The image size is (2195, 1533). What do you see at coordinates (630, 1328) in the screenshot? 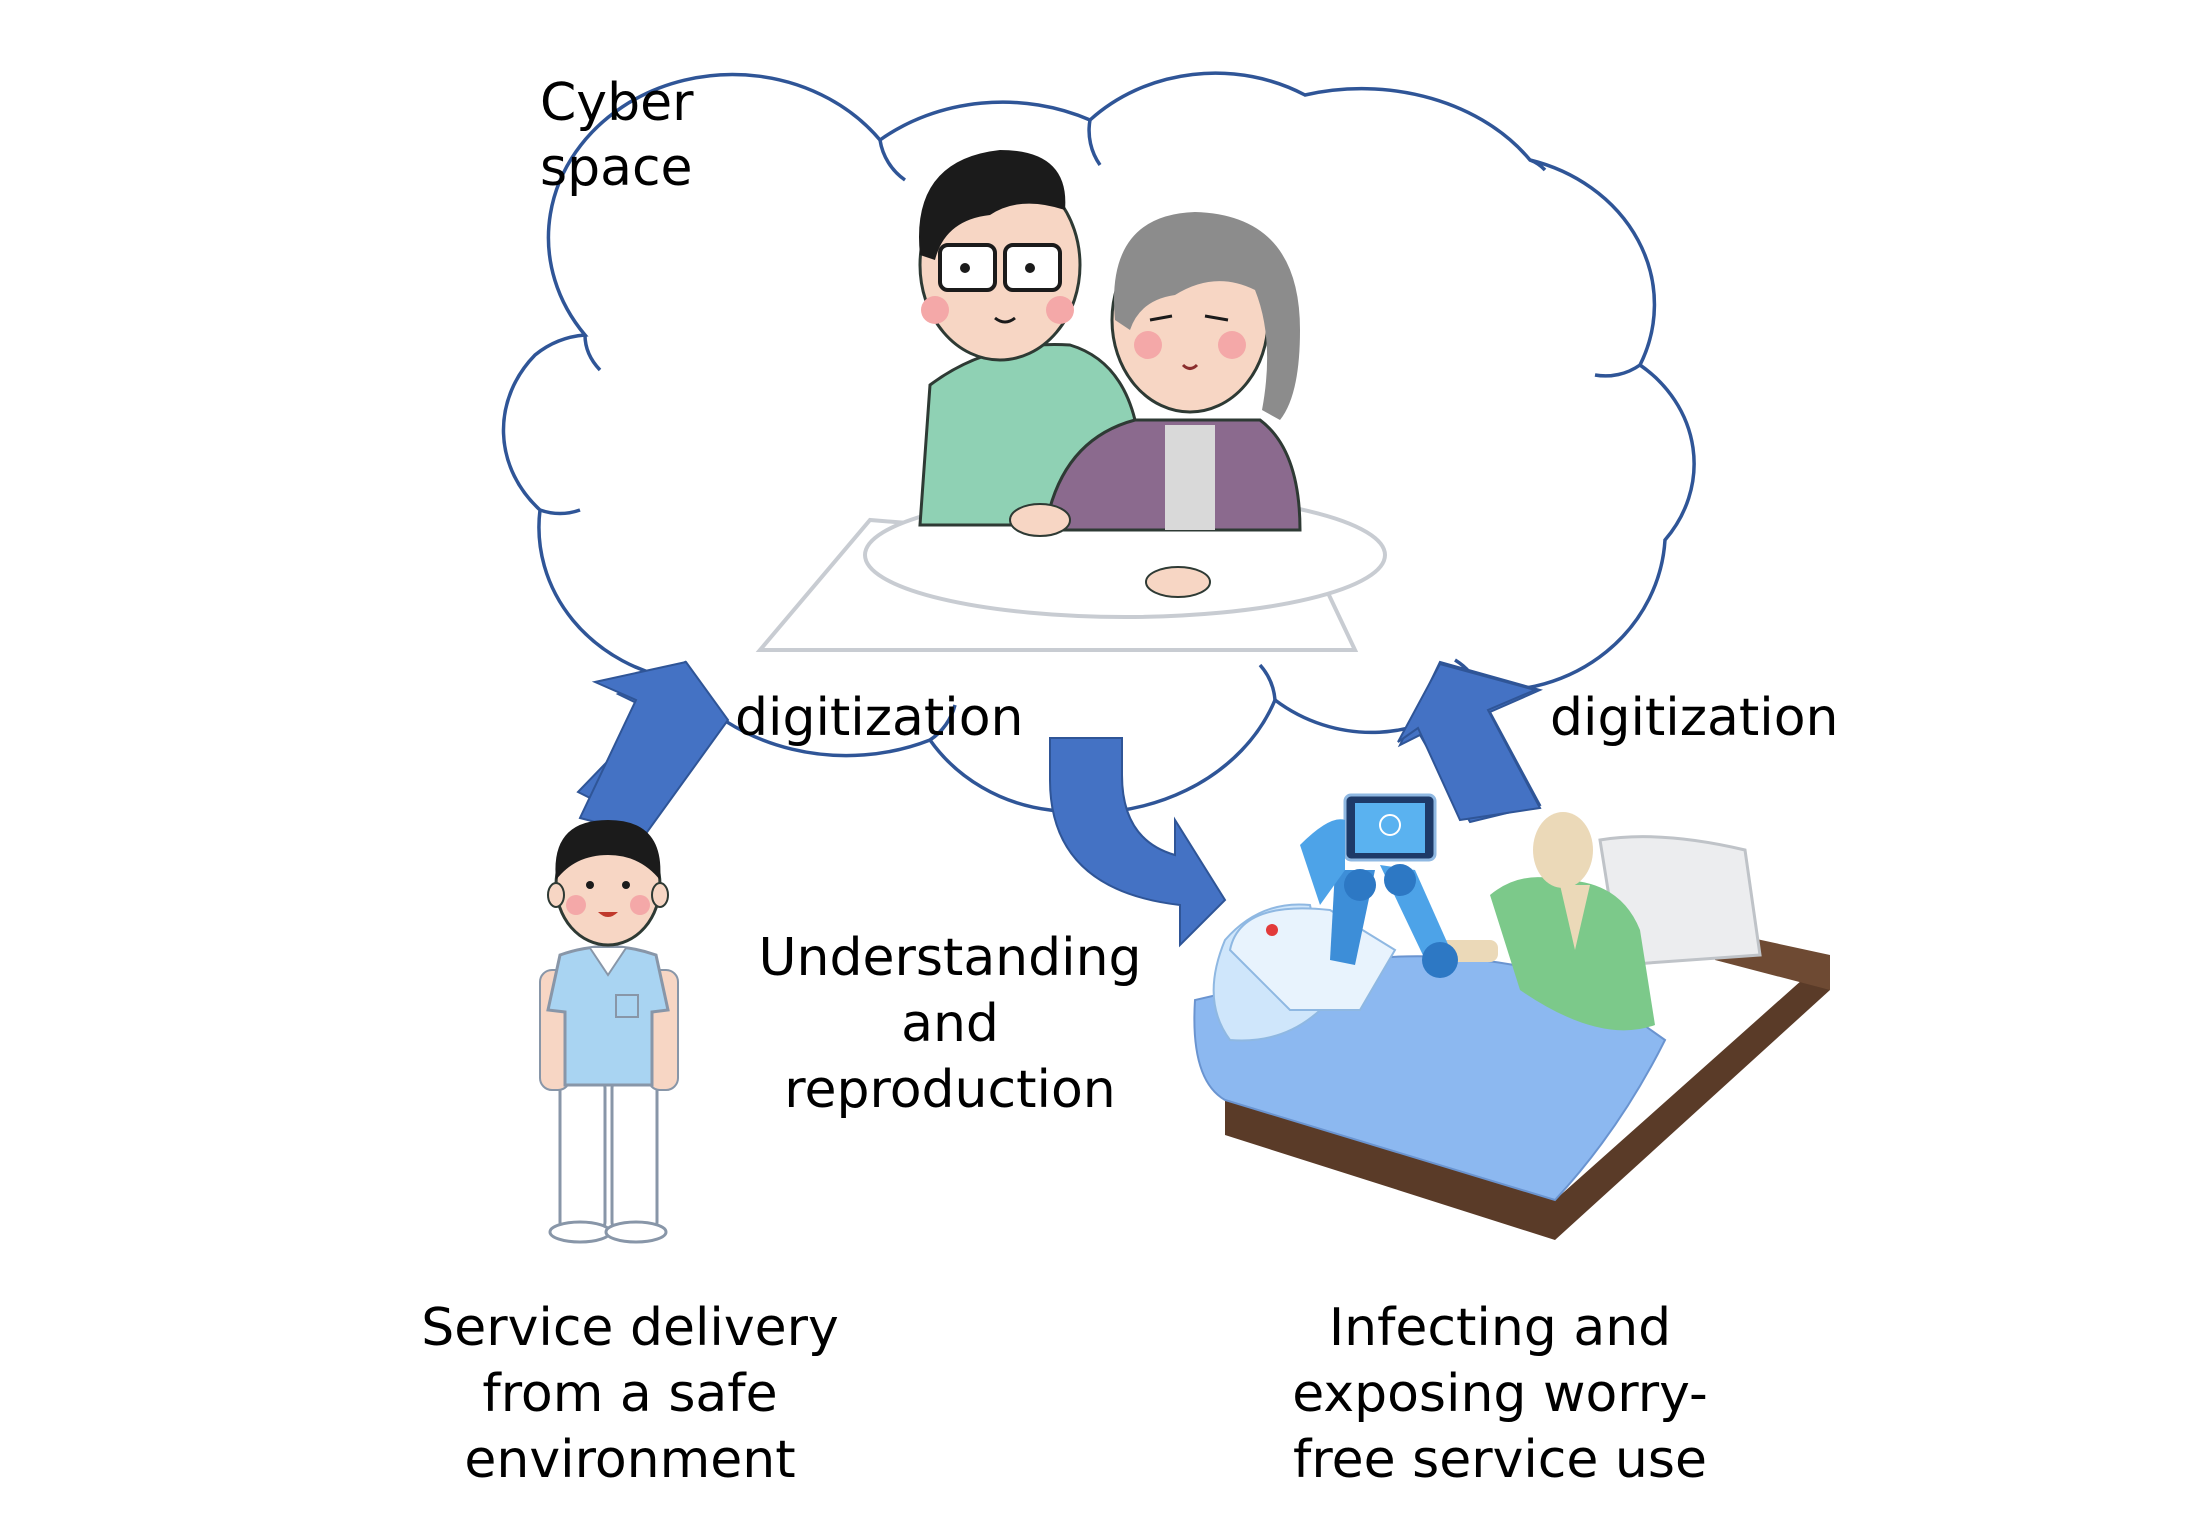
I see `left-caption-line-1: Service delivery` at bounding box center [630, 1328].